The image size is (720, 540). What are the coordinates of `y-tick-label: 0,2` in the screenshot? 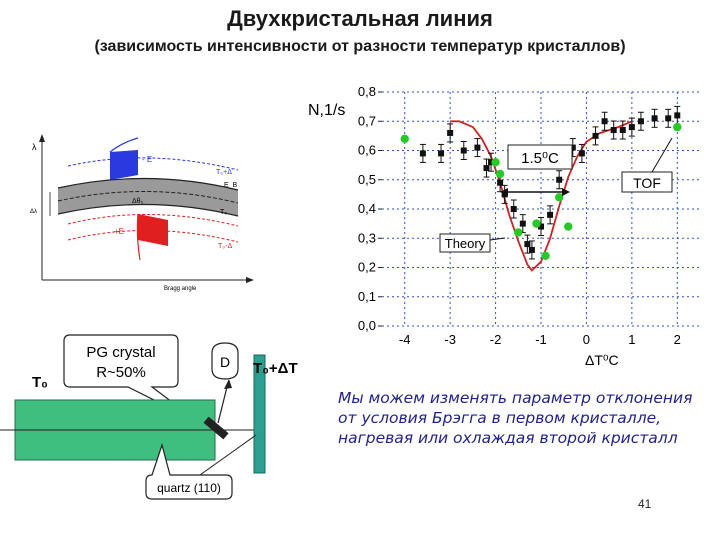 It's located at (367, 267).